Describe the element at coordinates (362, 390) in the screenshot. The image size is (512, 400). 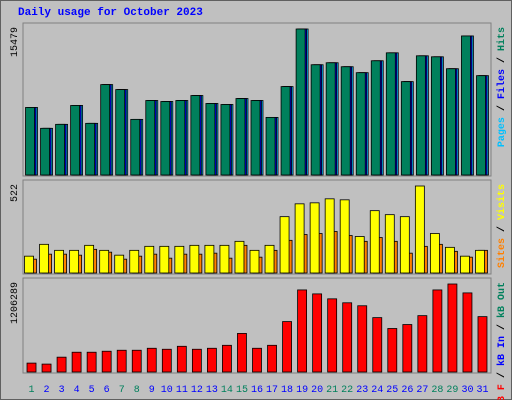
I see `x-tick-label: 23` at that location.